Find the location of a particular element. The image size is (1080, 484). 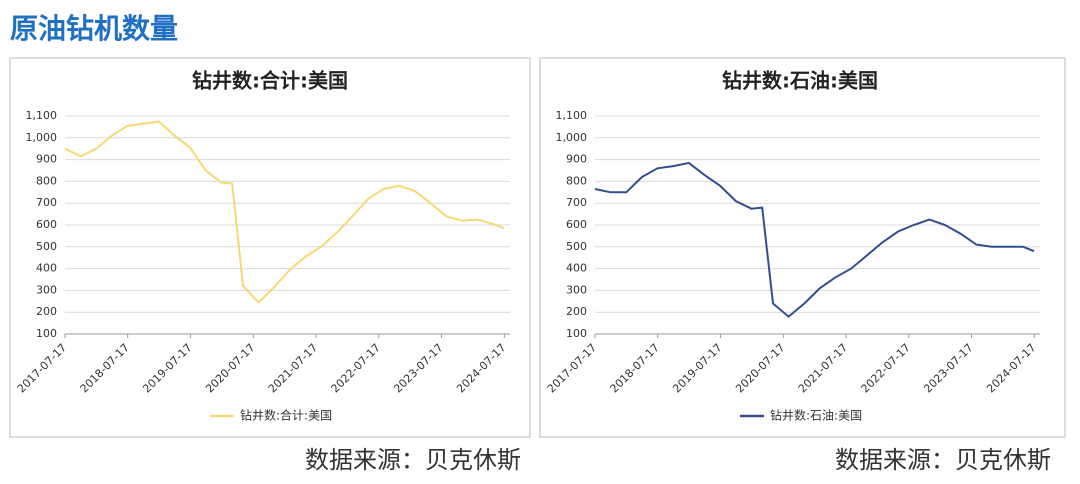

legend-label: 钻井数:石油:美国 is located at coordinates (816, 415).